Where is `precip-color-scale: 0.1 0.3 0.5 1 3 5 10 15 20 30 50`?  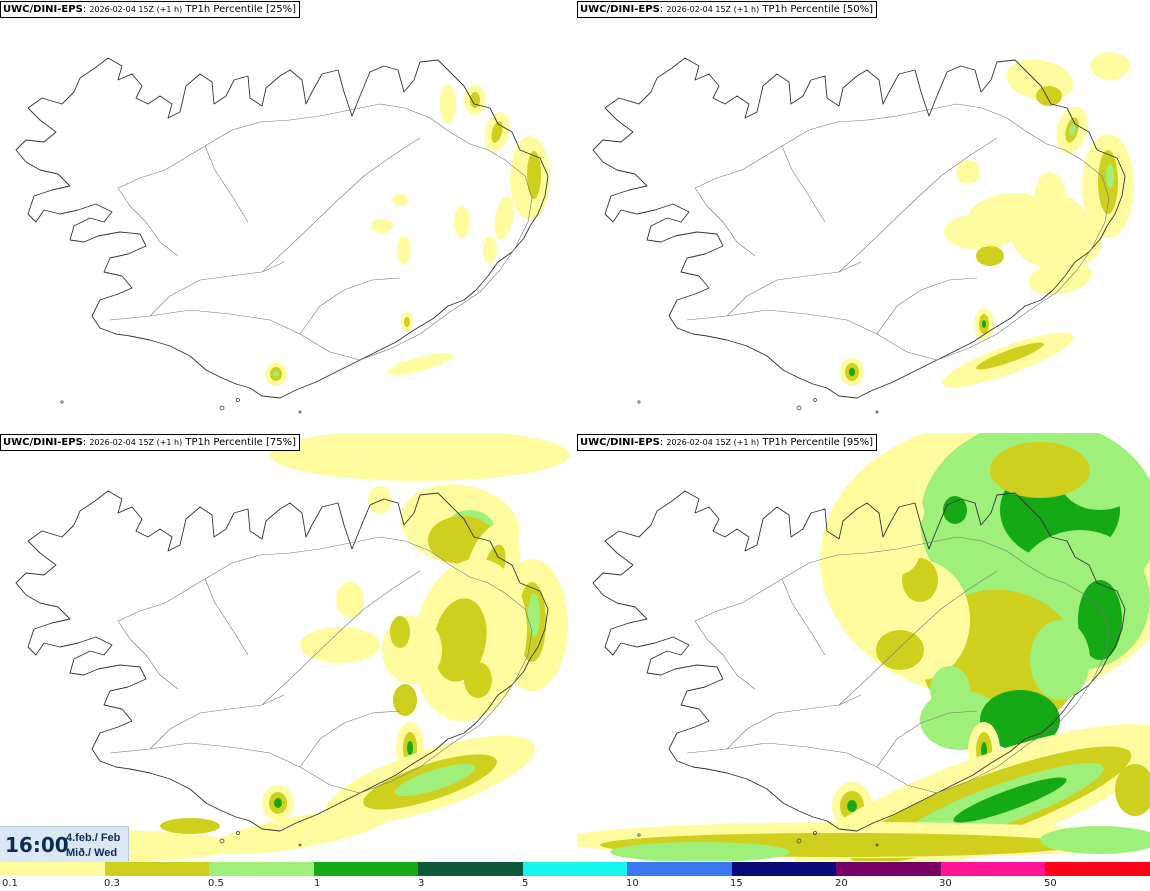
precip-color-scale: 0.1 0.3 0.5 1 3 5 10 15 20 30 50 is located at coordinates (575, 876).